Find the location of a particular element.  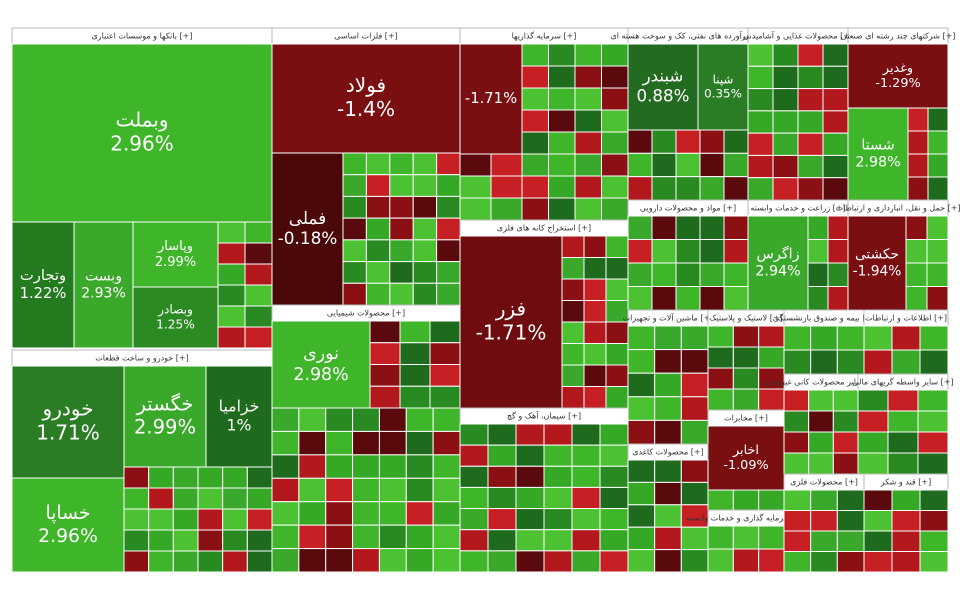

sector-title: سیمان، آهک و گچ [+] is located at coordinates (544, 416).